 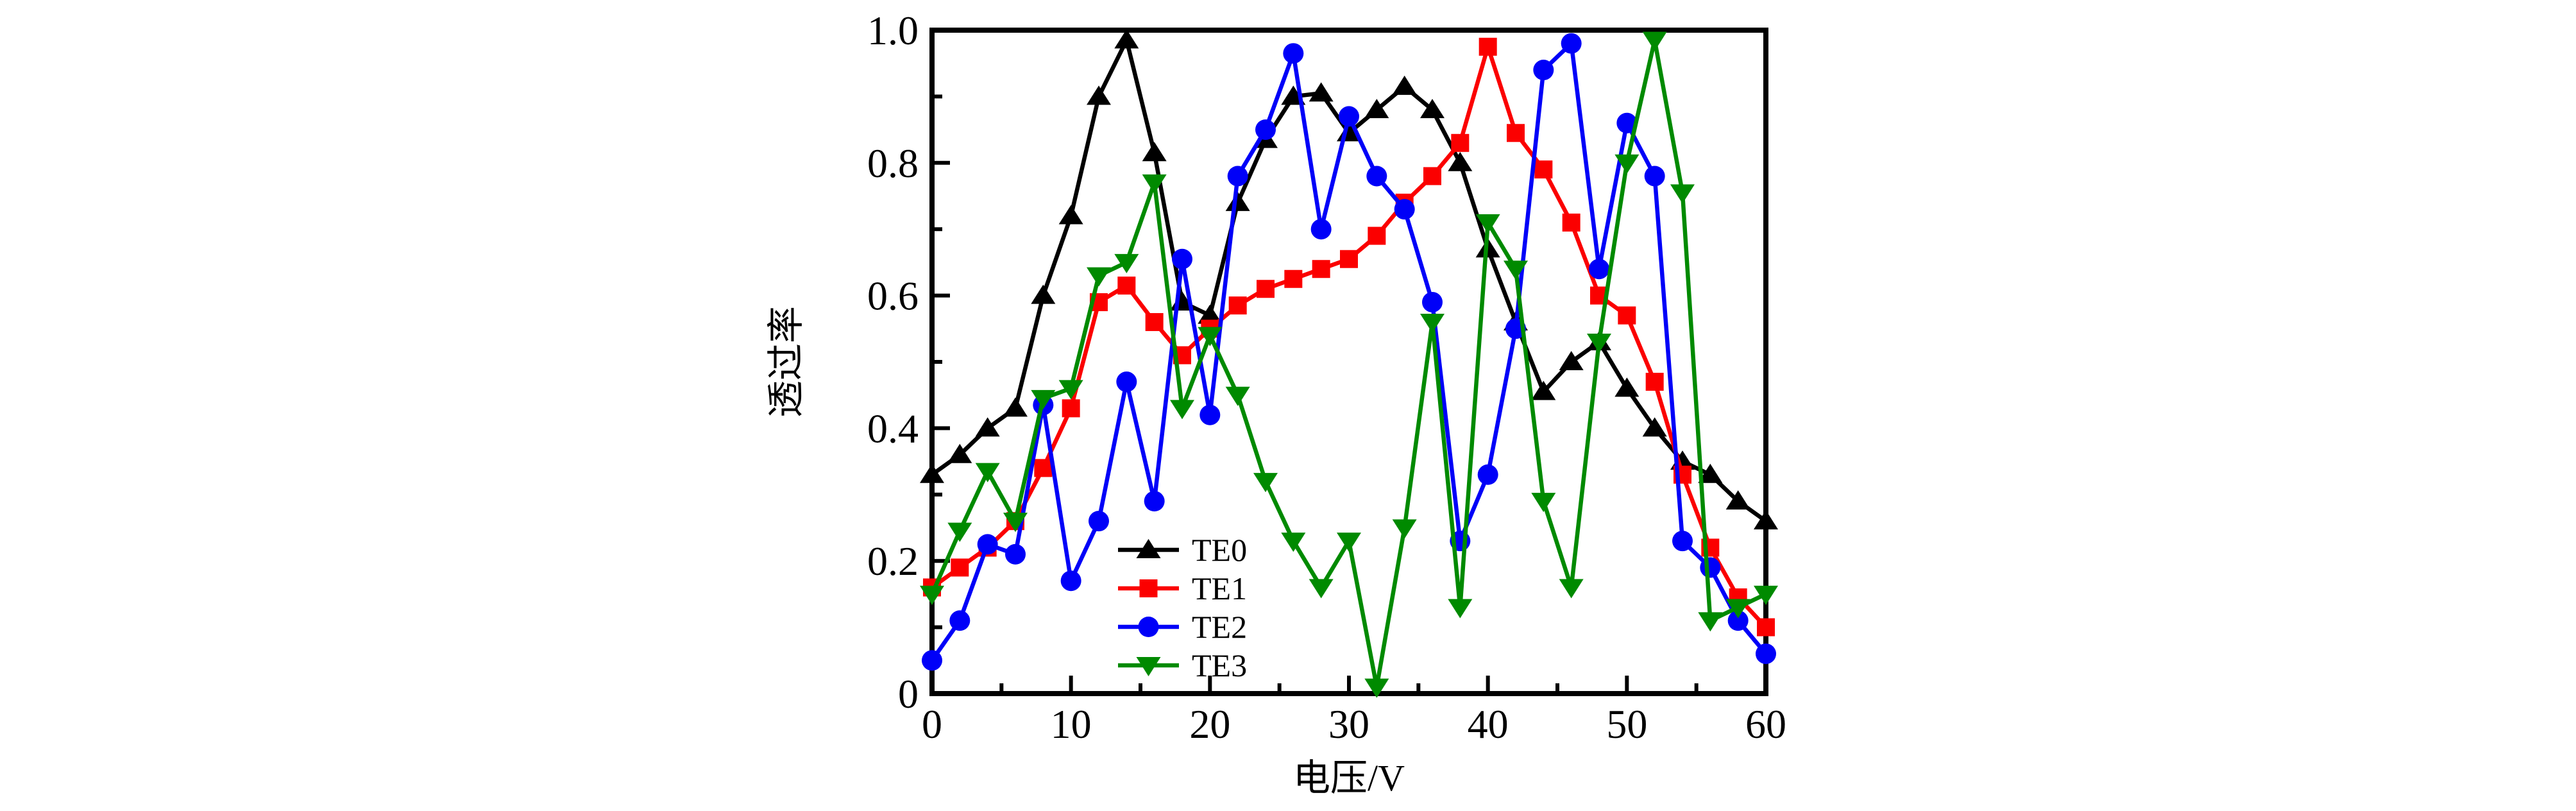 I want to click on legend-marker-TE3, so click(x=1148, y=666).